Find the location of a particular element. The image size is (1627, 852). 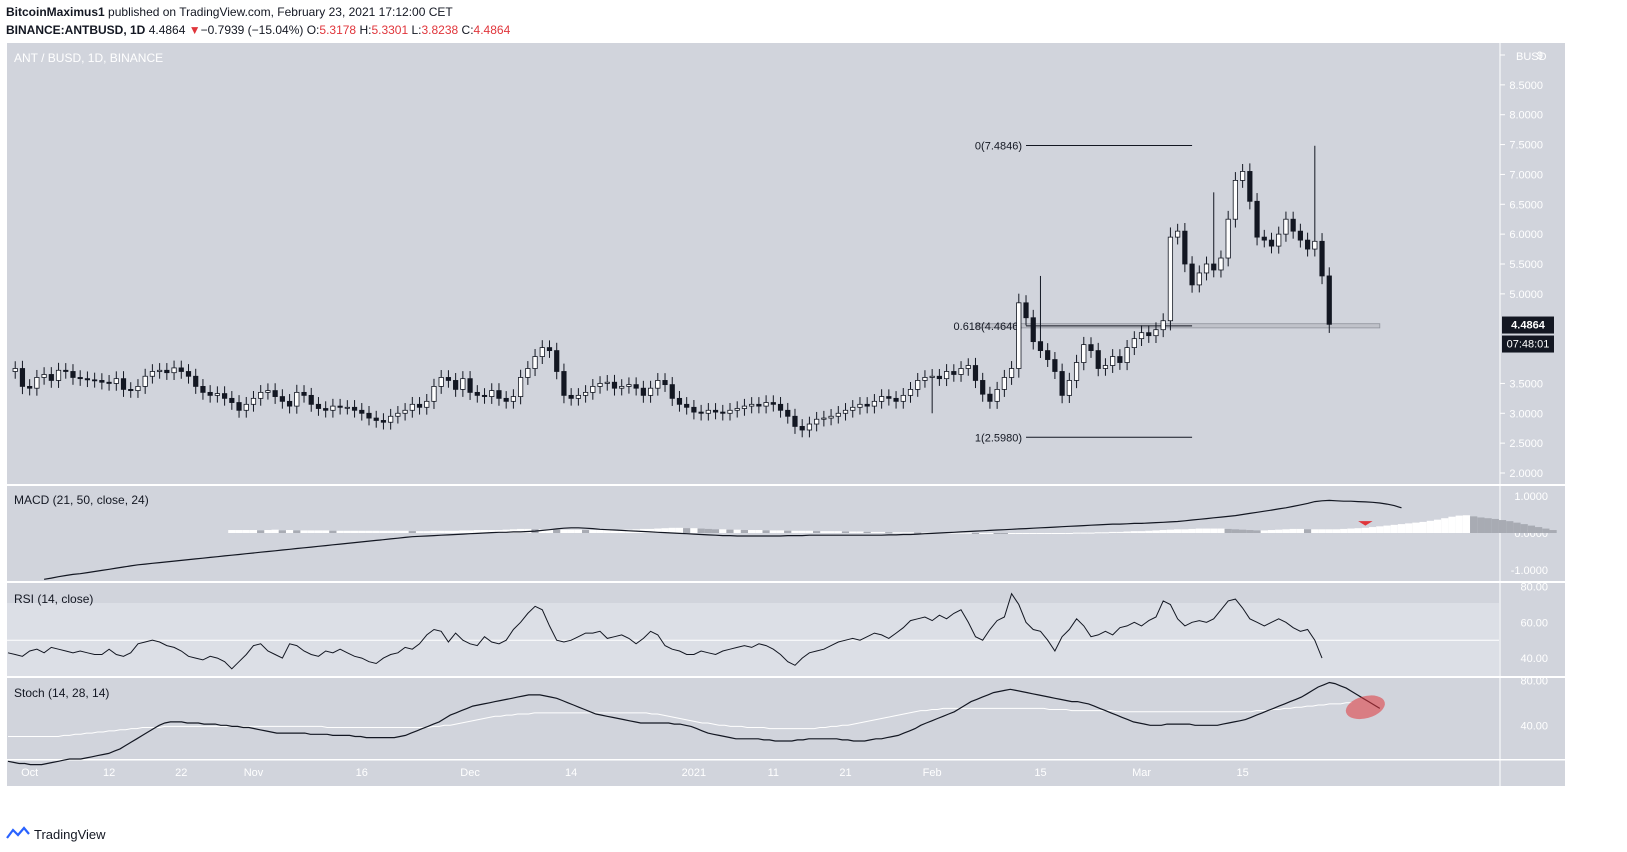

time-axis: Oct 12 22 Nov 16 Dec 14 2021 11 21 Feb 15 Mar 15 is located at coordinates (635, 773).